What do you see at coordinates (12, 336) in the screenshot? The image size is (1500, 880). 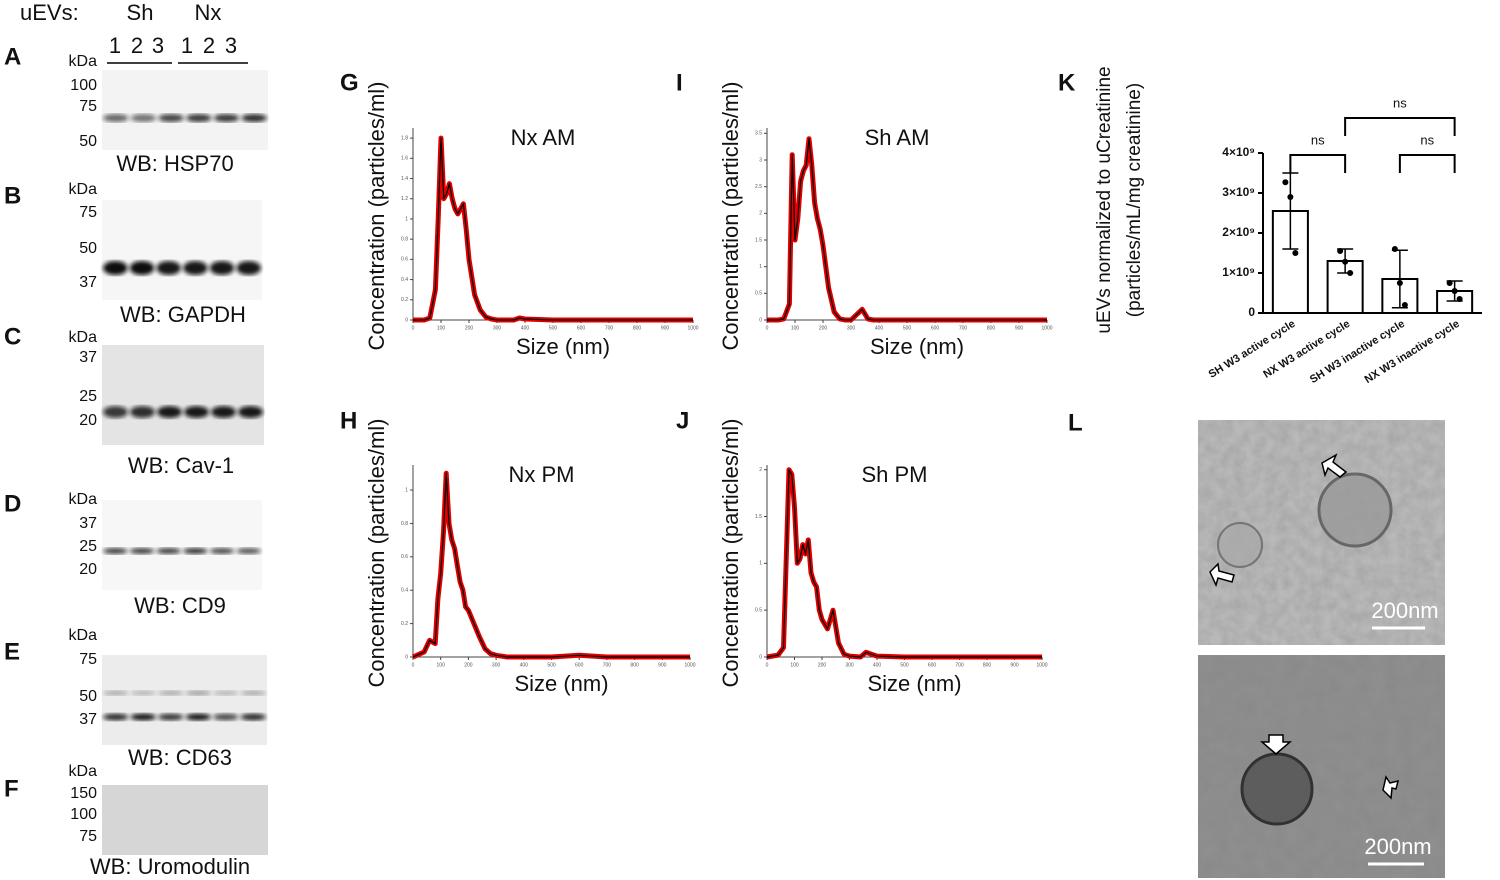 I see `panel-letter: C` at bounding box center [12, 336].